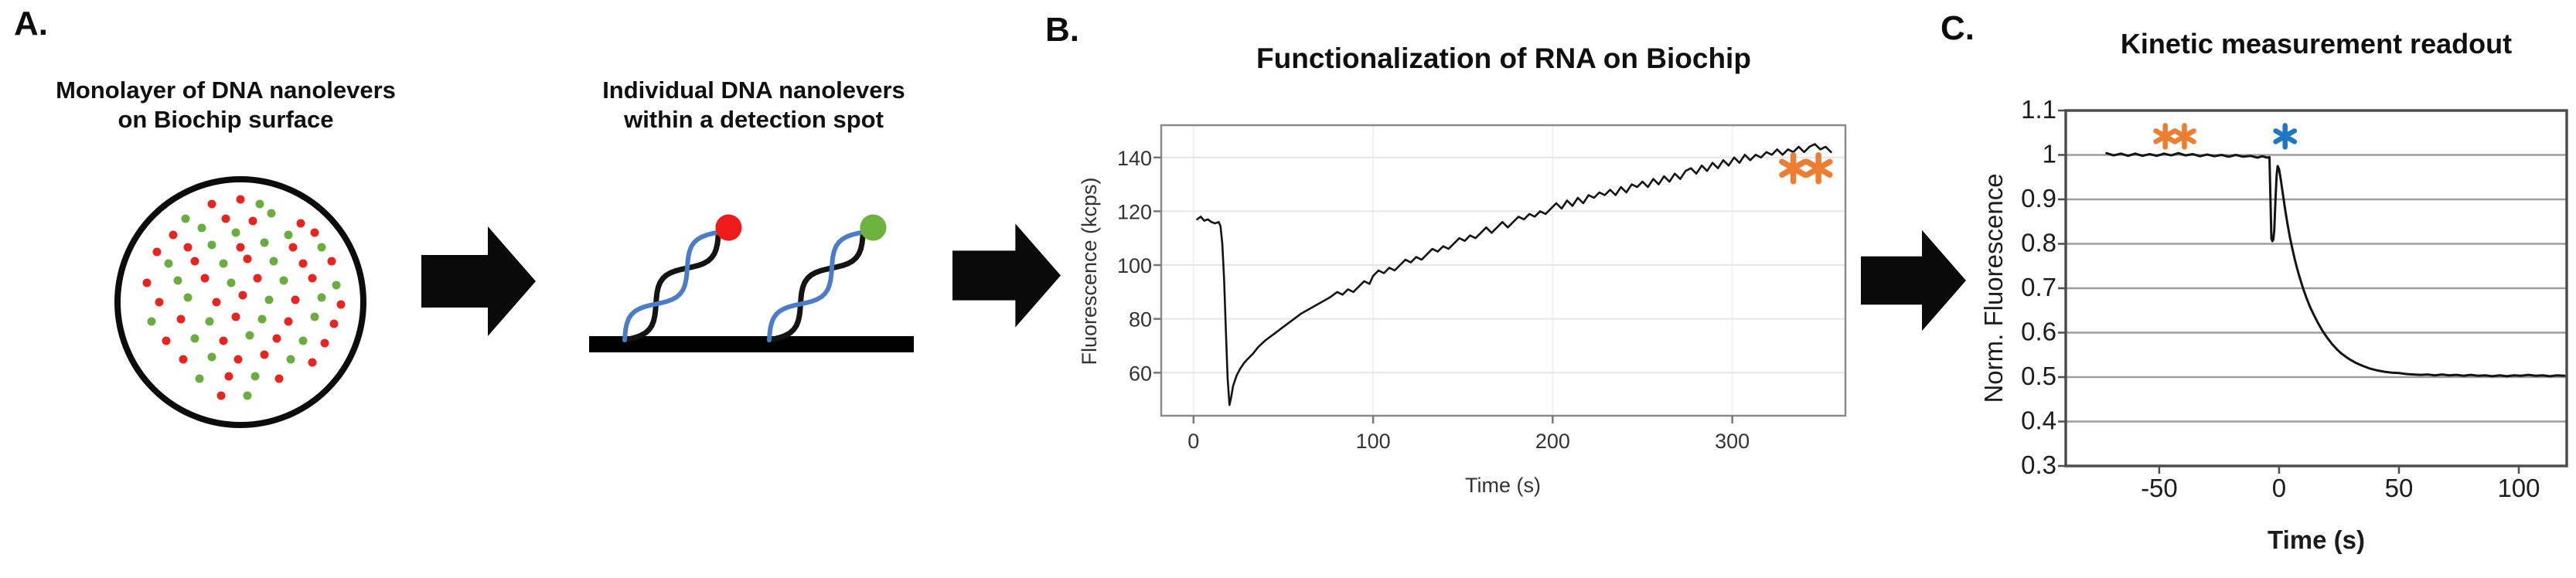 This screenshot has width=2576, height=578. Describe the element at coordinates (873, 227) in the screenshot. I see `fluorophore-green-icon` at that location.